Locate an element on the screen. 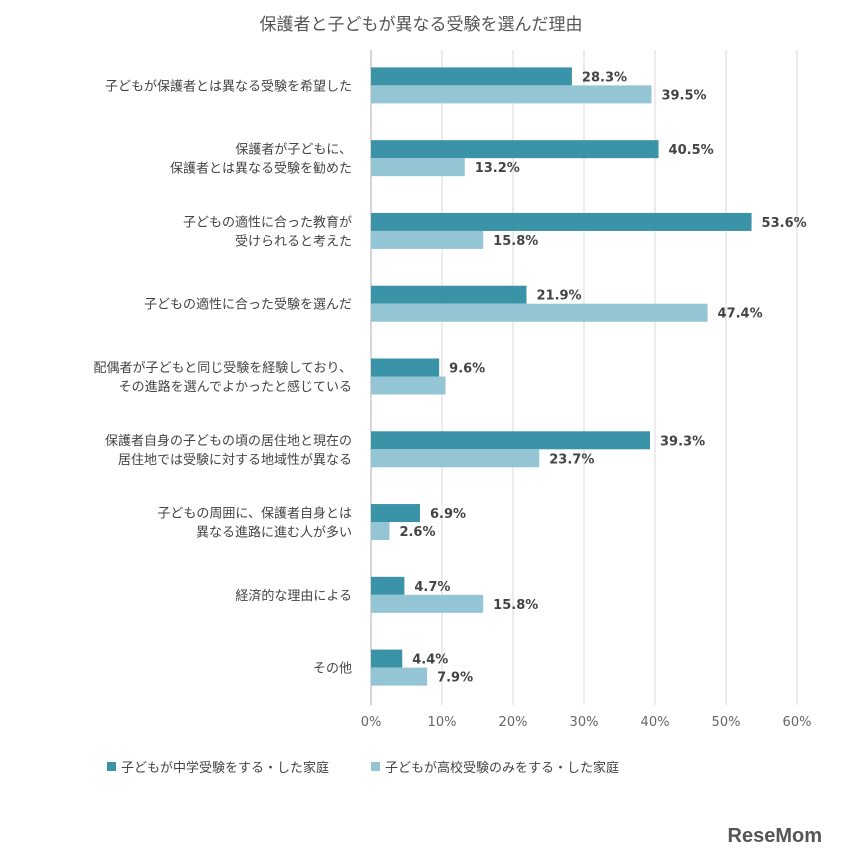 The height and width of the screenshot is (862, 842). category-label: 経済的な理由による is located at coordinates (293, 596).